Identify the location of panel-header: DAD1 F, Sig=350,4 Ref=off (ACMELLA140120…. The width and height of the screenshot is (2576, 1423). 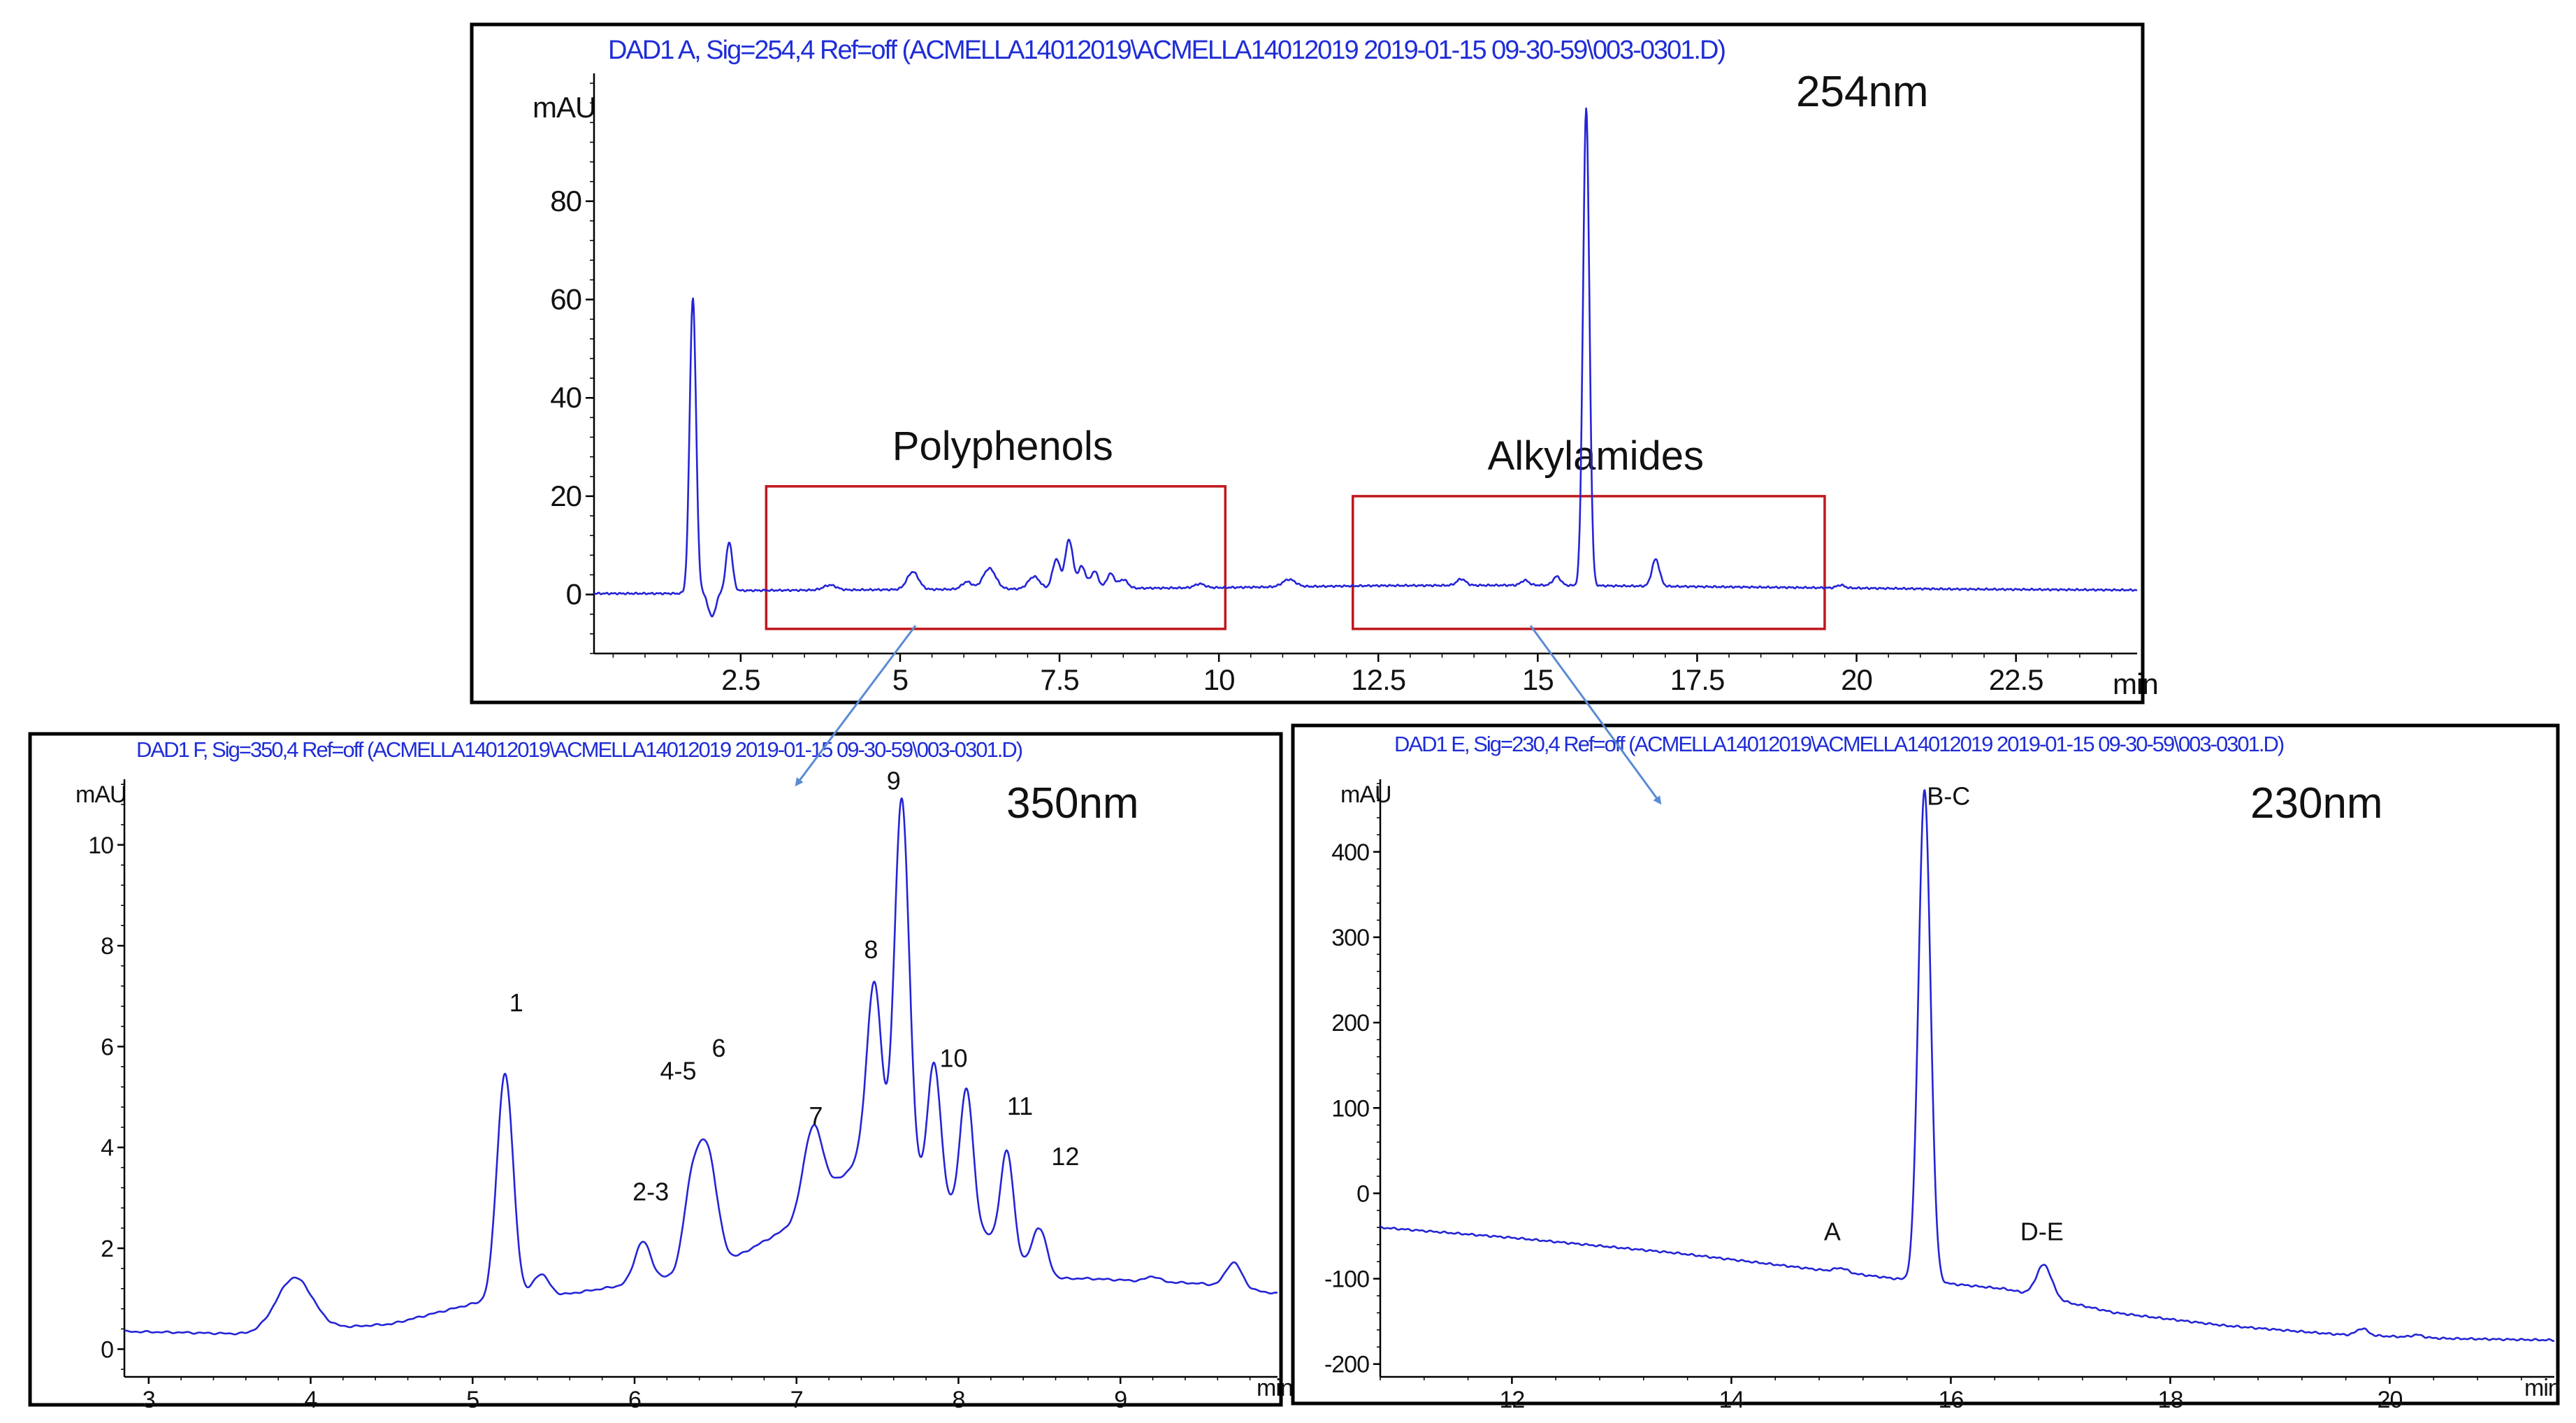
(579, 749).